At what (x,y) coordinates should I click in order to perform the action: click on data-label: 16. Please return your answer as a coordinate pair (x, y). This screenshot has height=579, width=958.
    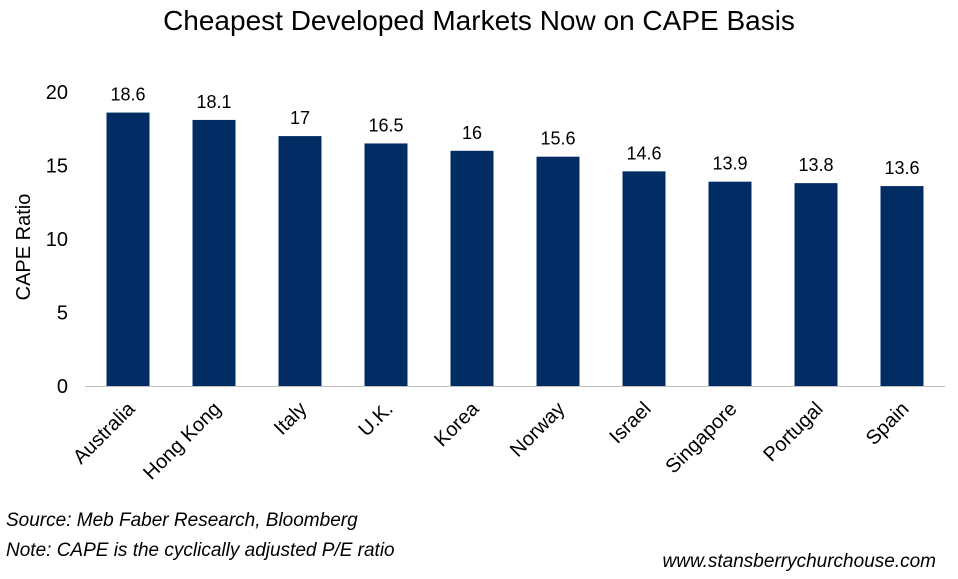
    Looking at the image, I should click on (472, 133).